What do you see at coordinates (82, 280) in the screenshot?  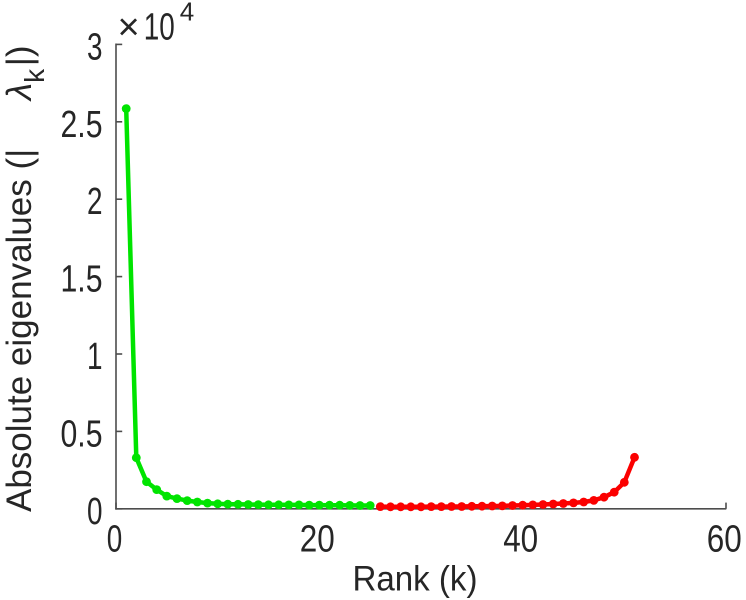 I see `svg-text: 1.5` at bounding box center [82, 280].